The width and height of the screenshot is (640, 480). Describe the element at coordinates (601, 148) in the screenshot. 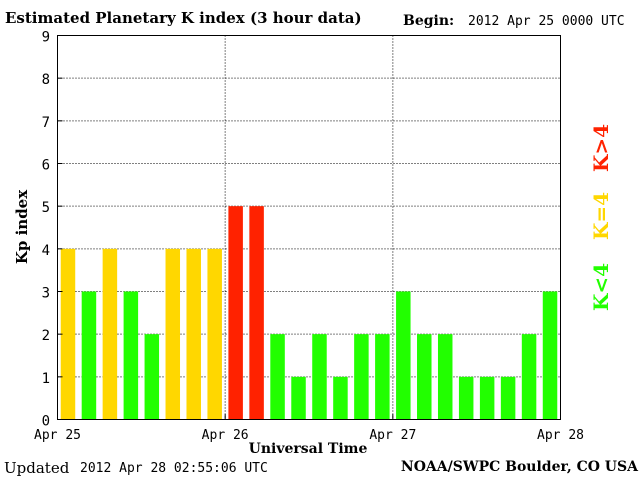

I see `legend-entry: K>4` at that location.